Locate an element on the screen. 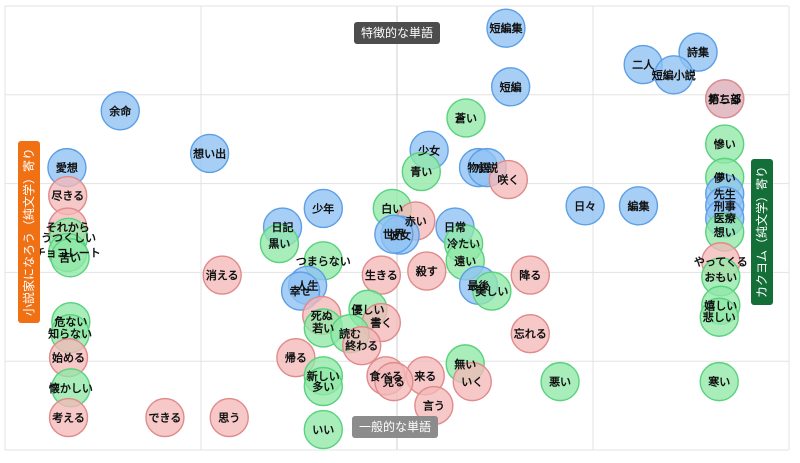 The image size is (800, 463). point-label: 生きる is located at coordinates (381, 275).